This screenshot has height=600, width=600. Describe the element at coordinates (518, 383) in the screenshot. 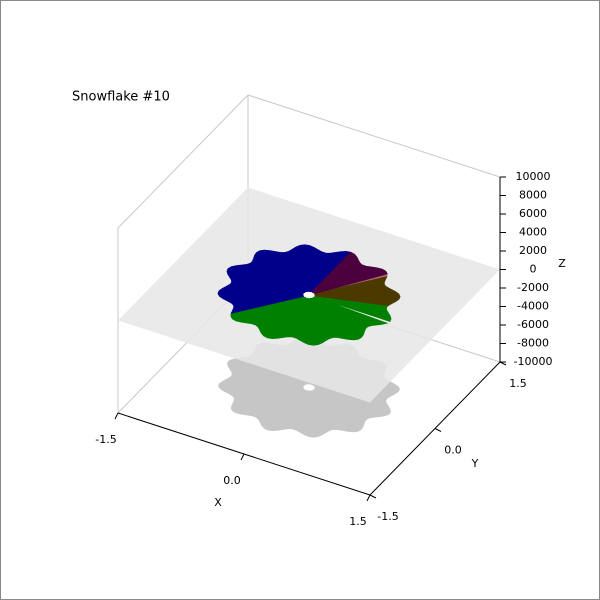

I see `y-tick-label: 1.5` at that location.